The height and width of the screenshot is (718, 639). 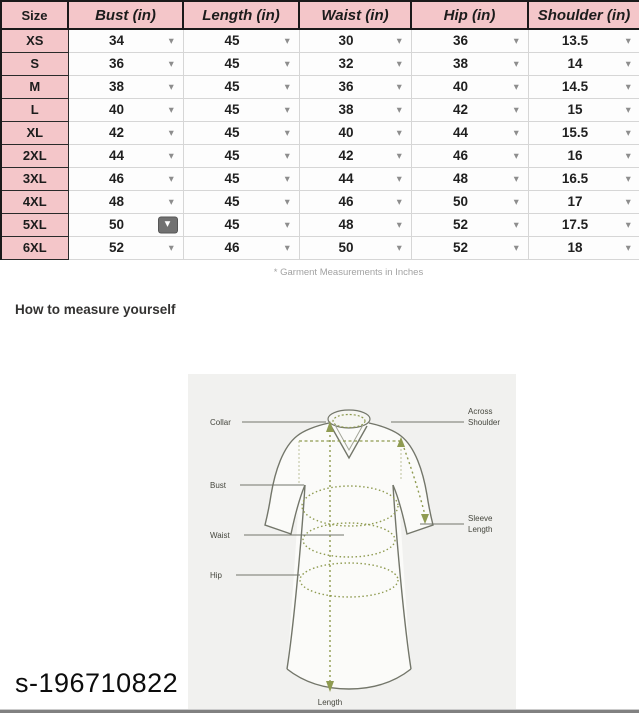 I want to click on waist-value-cell: 40 ▾, so click(x=355, y=132).